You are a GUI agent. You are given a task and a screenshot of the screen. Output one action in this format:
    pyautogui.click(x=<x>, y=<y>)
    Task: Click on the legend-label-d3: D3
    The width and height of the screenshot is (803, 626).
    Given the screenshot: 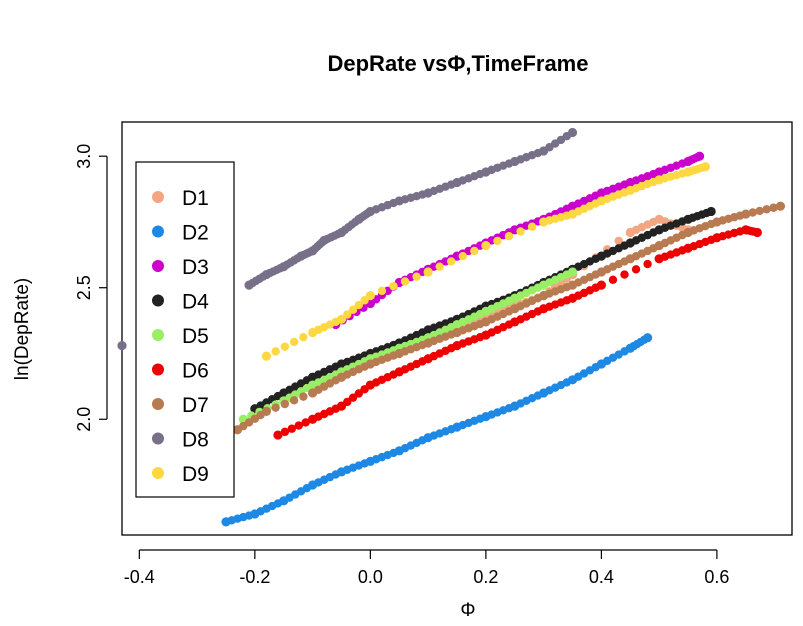 What is the action you would take?
    pyautogui.click(x=195, y=267)
    